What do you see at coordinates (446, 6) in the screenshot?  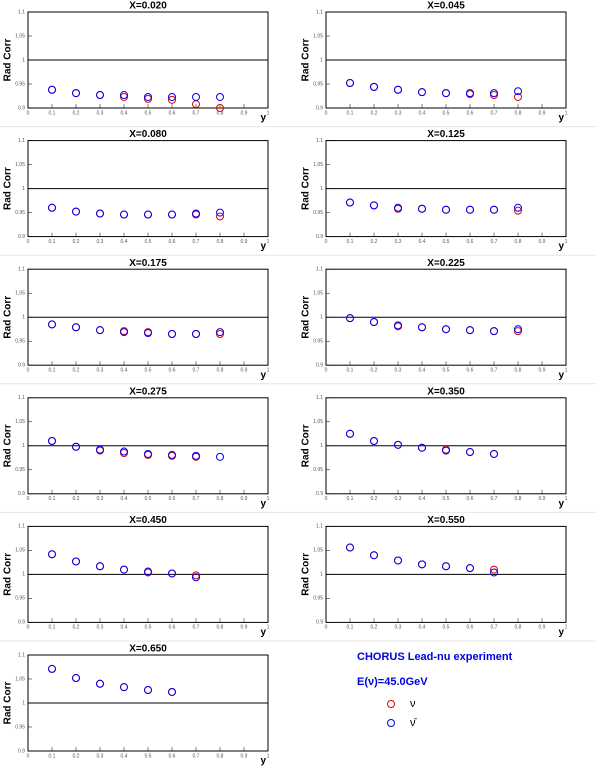 I see `panel-title: X=0.045` at bounding box center [446, 6].